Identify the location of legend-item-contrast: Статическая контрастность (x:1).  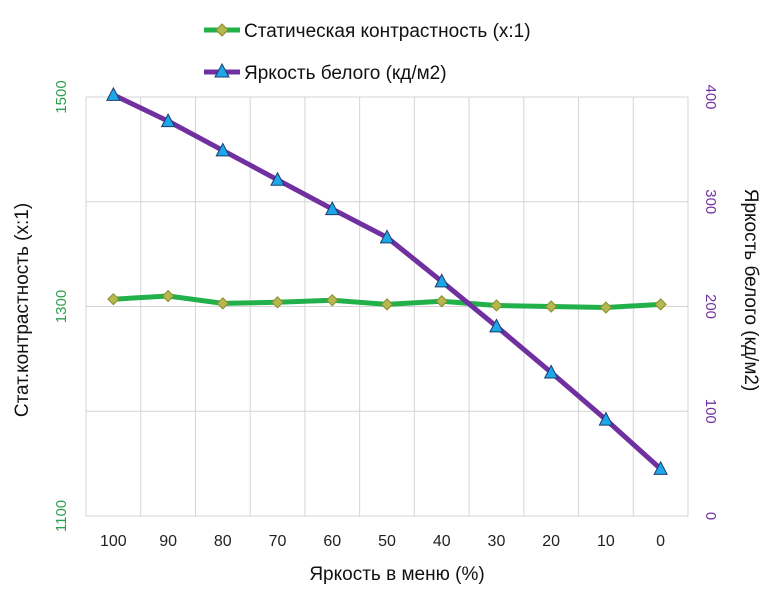
(367, 31).